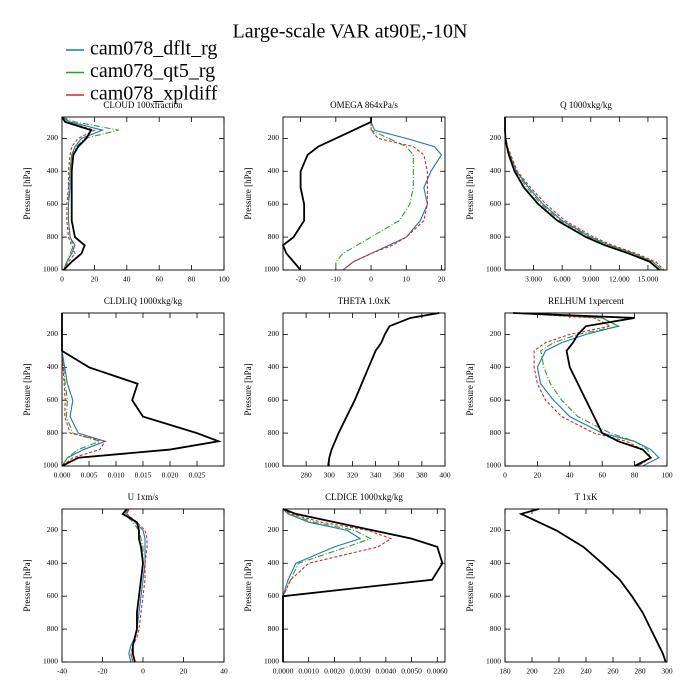 Image resolution: width=700 pixels, height=700 pixels. Describe the element at coordinates (116, 475) in the screenshot. I see `x-tick-label: 0.010` at that location.